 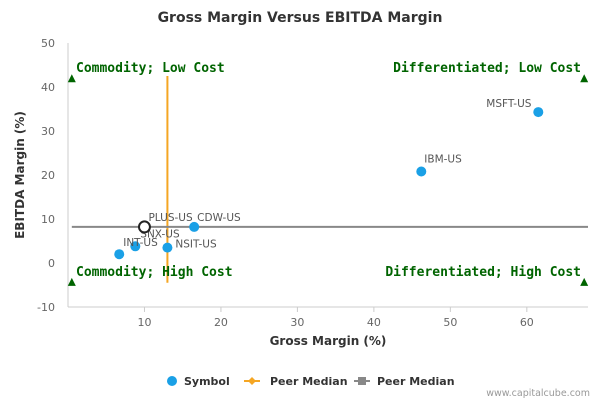 What do you see at coordinates (20, 175) in the screenshot?
I see `y-axis-title: EBITDA Margin (%)` at bounding box center [20, 175].